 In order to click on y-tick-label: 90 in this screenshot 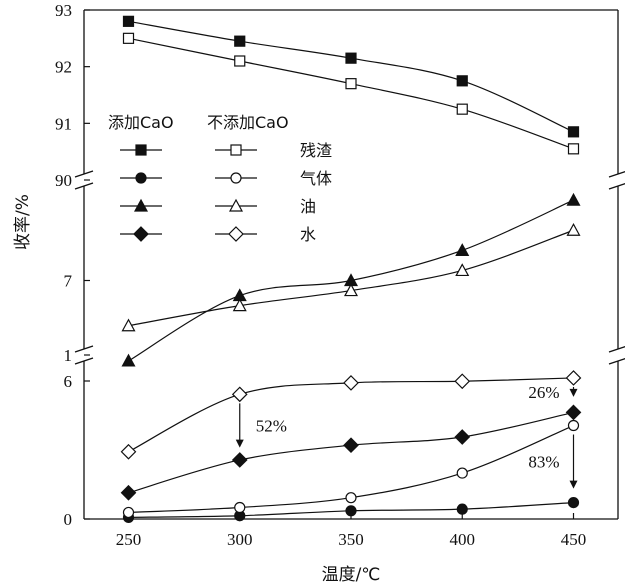, I will do `click(63, 180)`.